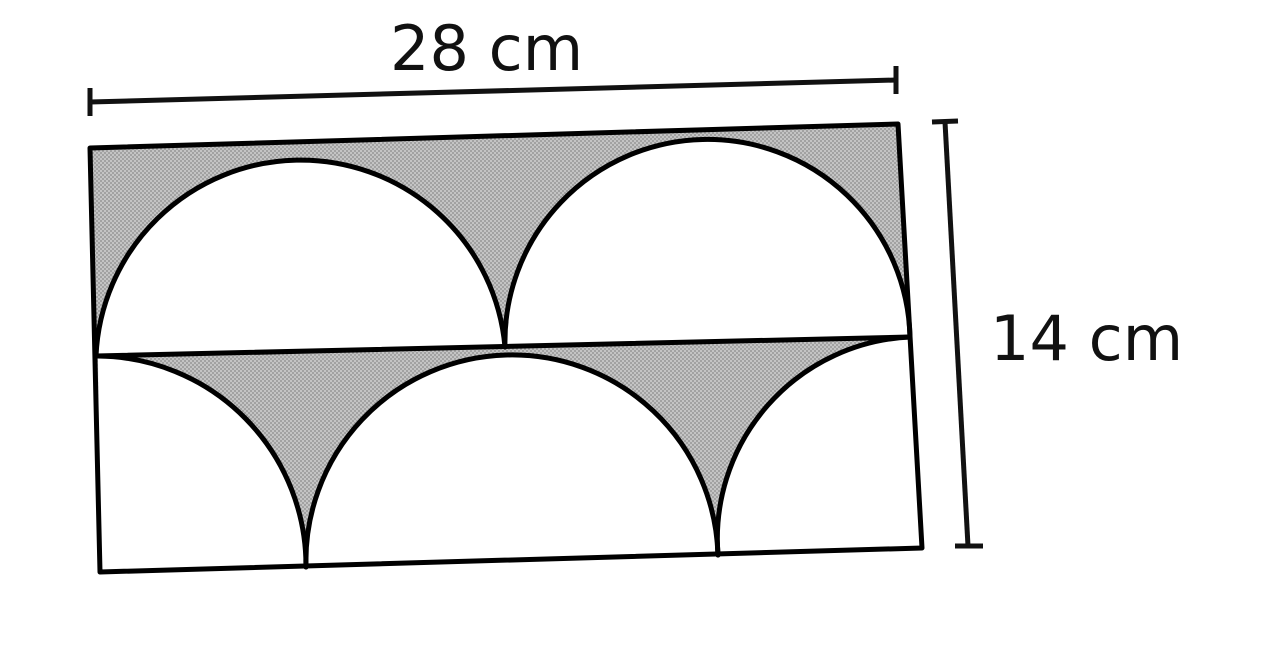 The height and width of the screenshot is (657, 1280). What do you see at coordinates (813, 446) in the screenshot?
I see `lower-right-quarter-arc` at bounding box center [813, 446].